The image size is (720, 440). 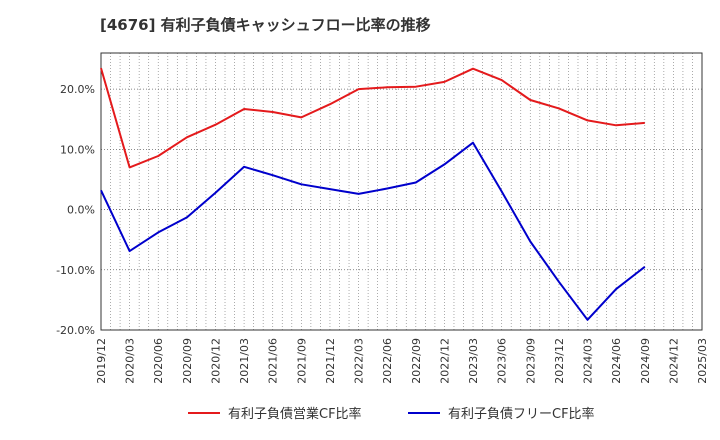 What do you see at coordinates (158, 361) in the screenshot?
I see `x-tick-label: 2020/06` at bounding box center [158, 361].